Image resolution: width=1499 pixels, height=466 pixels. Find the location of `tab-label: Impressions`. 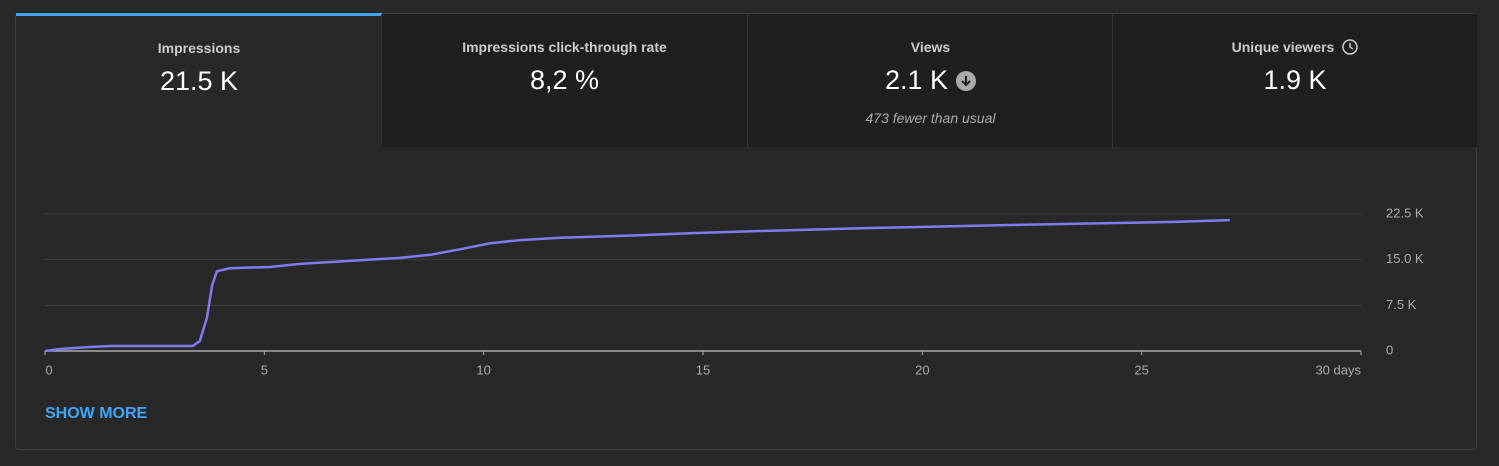

tab-label: Impressions is located at coordinates (199, 48).